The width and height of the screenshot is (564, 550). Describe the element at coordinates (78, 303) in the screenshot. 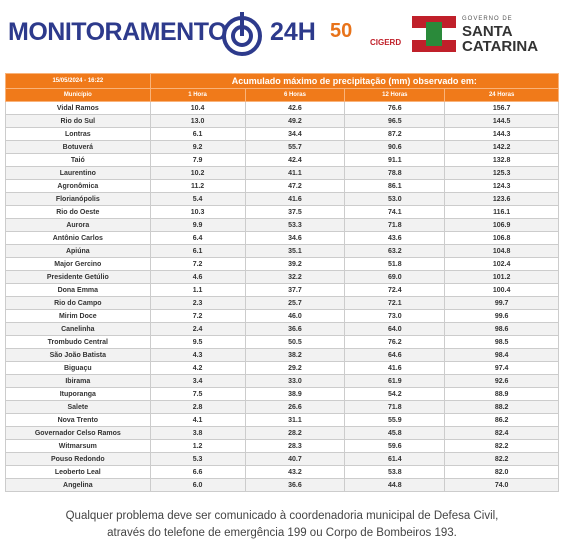

I see `table-cell: Rio do Campo` at that location.